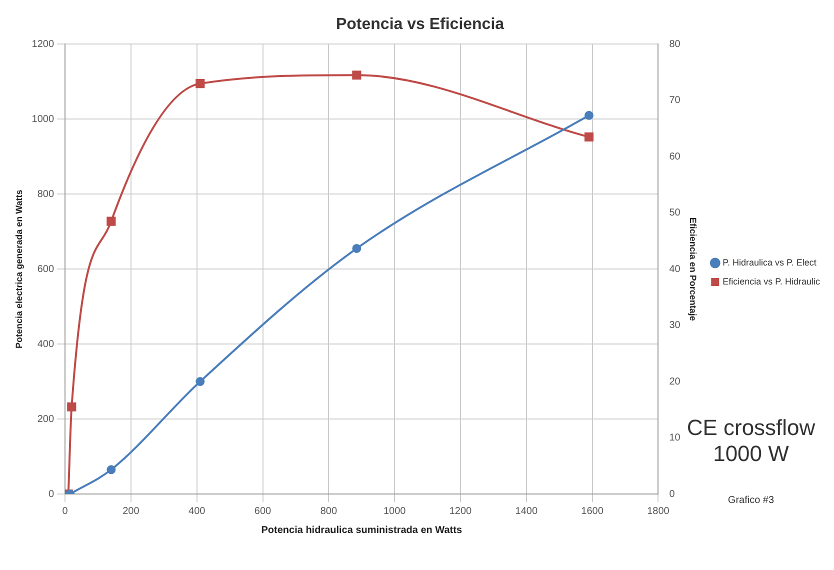  Describe the element at coordinates (675, 326) in the screenshot. I see `y2-tick-label: 30` at that location.